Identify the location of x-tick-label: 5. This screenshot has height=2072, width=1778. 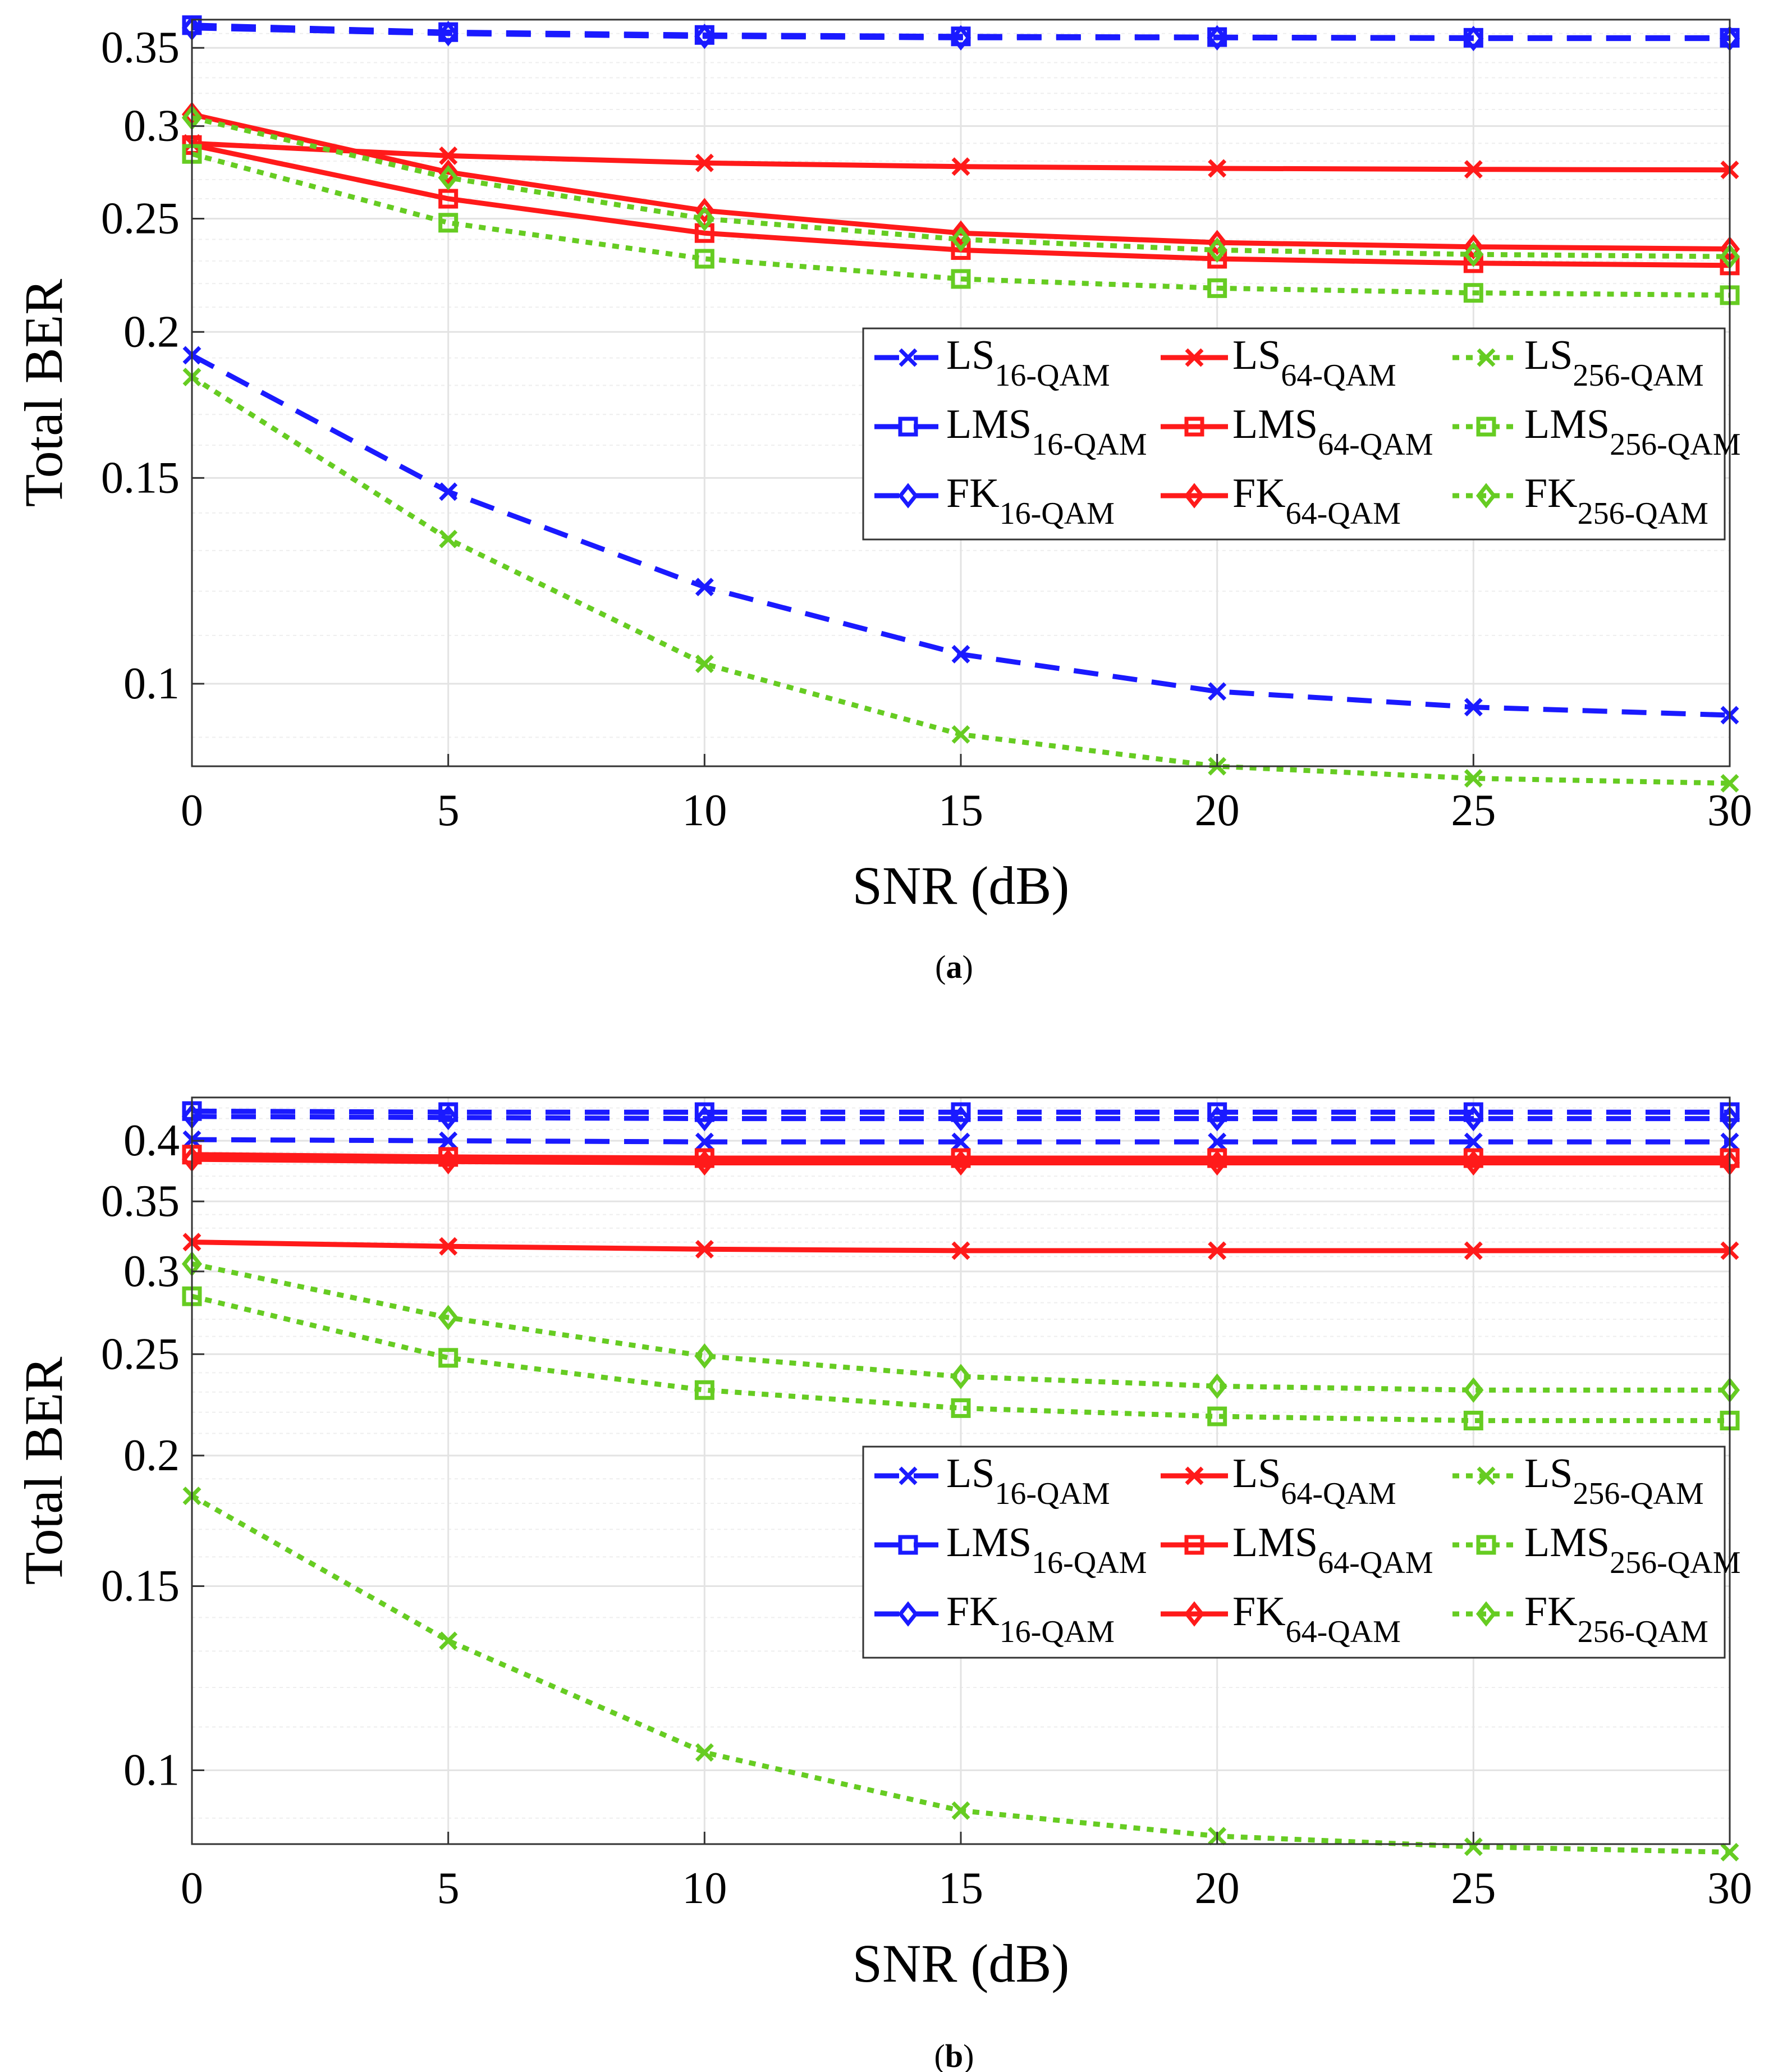
(448, 810).